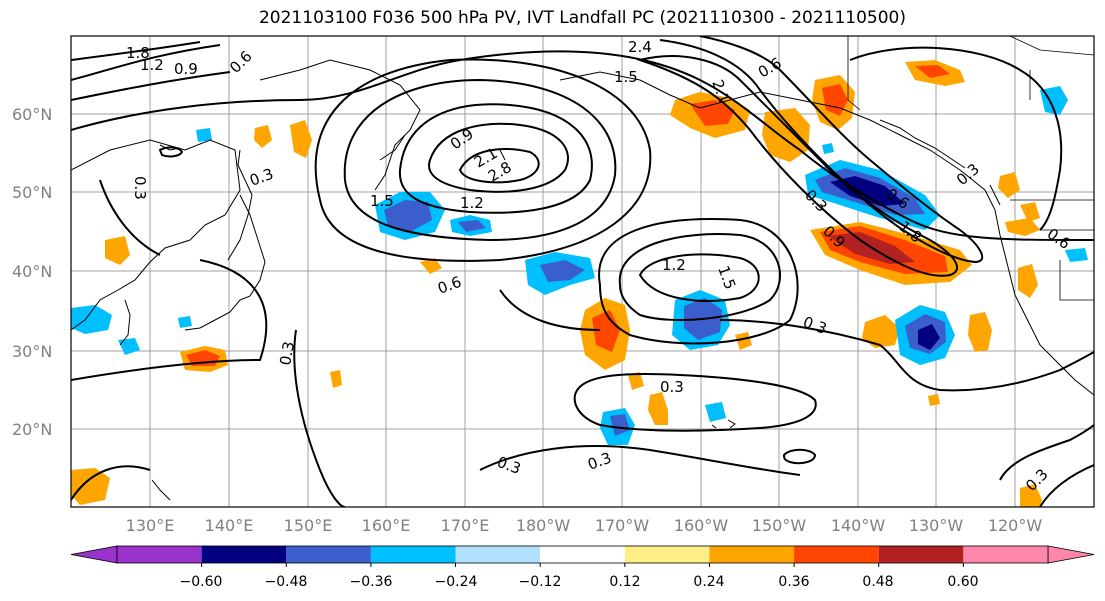  I want to click on lon-label: 160°E, so click(386, 525).